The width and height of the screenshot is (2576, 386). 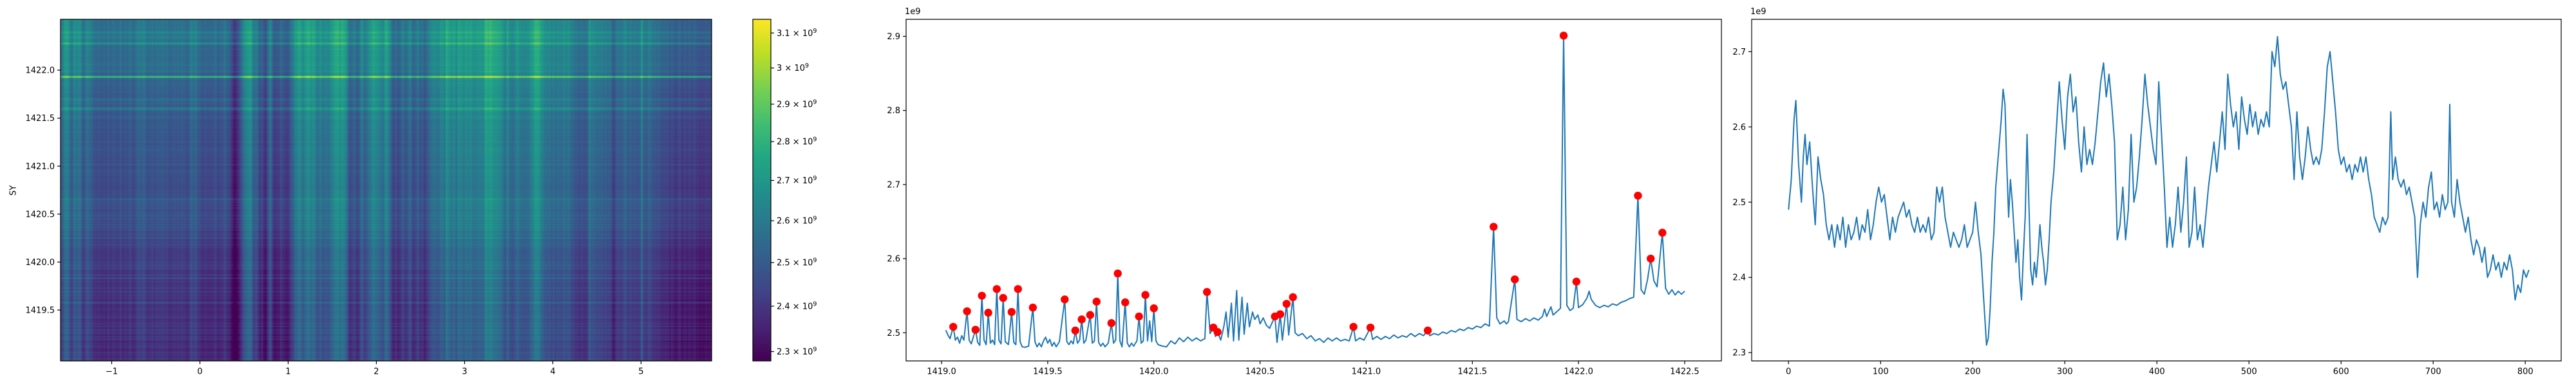 I want to click on timeseries-x-tick-label: 700, so click(x=2433, y=372).